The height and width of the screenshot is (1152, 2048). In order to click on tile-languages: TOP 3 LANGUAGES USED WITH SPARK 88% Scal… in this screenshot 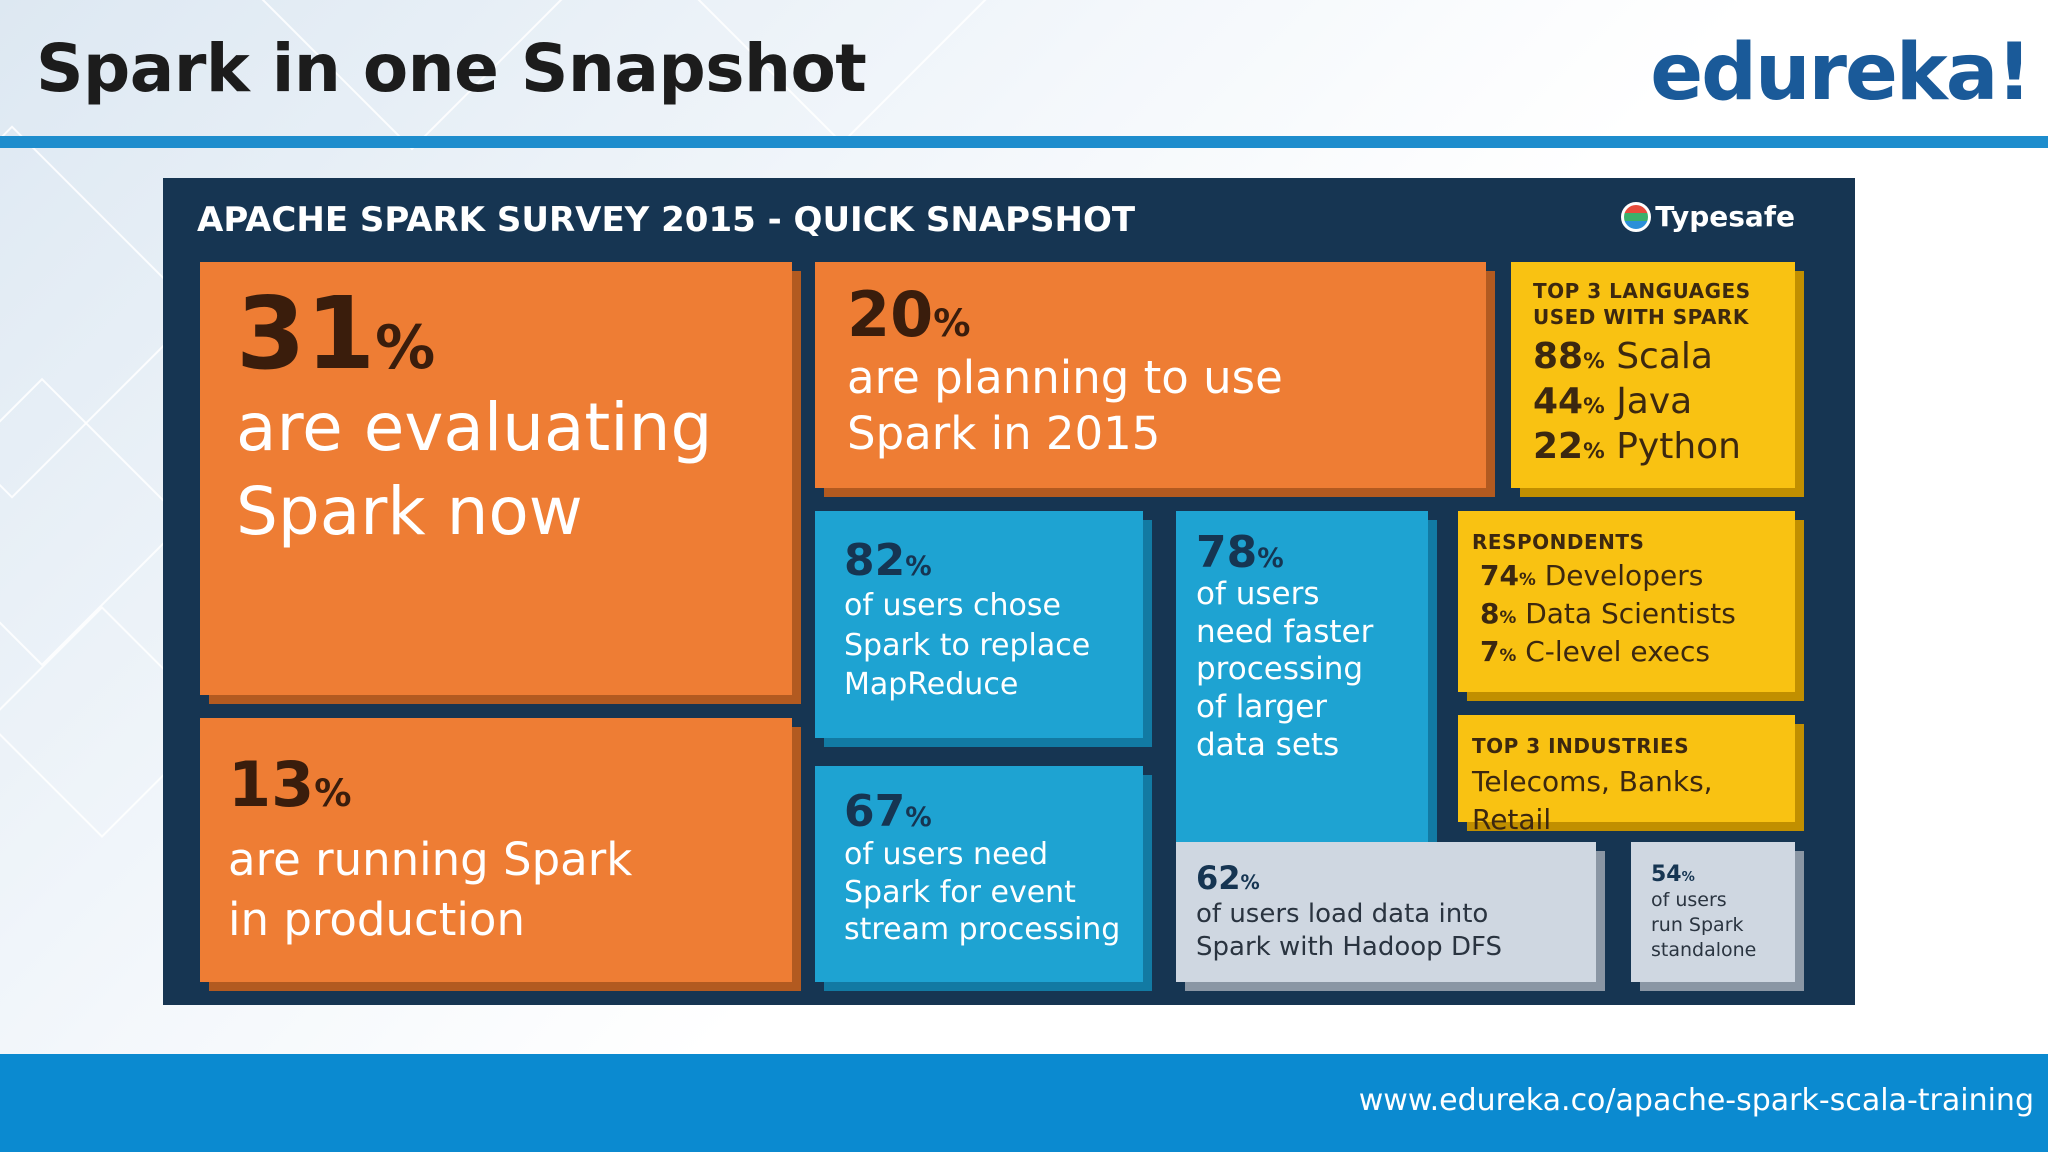, I will do `click(1653, 375)`.